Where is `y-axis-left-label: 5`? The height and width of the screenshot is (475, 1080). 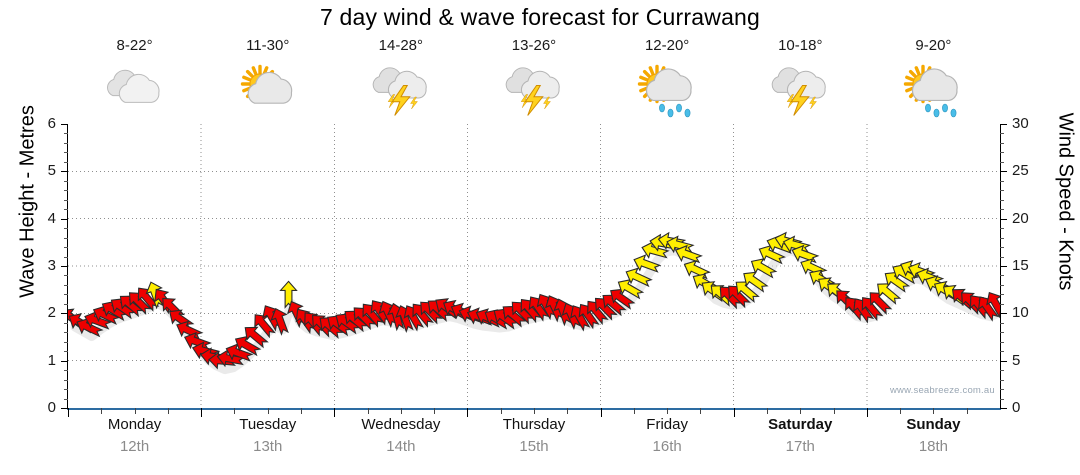
y-axis-left-label: 5 is located at coordinates (51, 171).